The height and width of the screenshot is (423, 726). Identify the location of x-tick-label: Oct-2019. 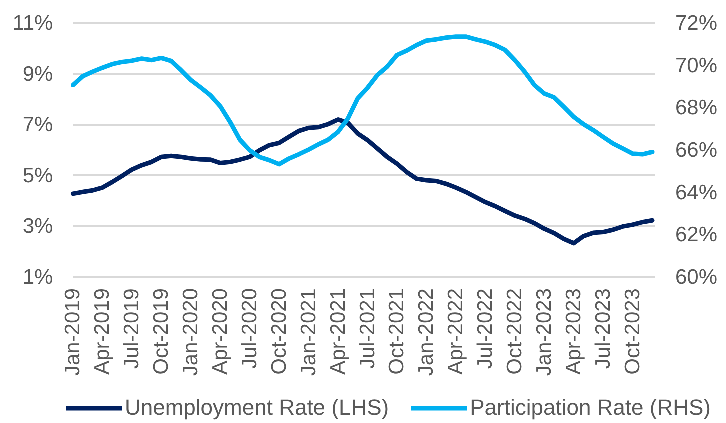
(162, 331).